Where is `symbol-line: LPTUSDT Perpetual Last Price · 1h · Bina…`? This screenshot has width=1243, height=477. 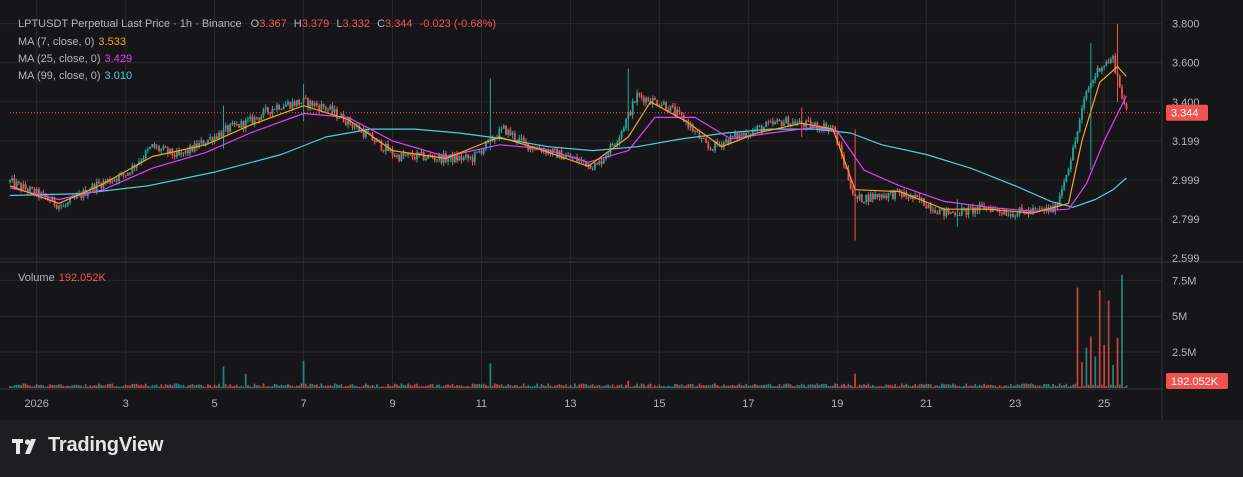 symbol-line: LPTUSDT Perpetual Last Price · 1h · Bina… is located at coordinates (130, 24).